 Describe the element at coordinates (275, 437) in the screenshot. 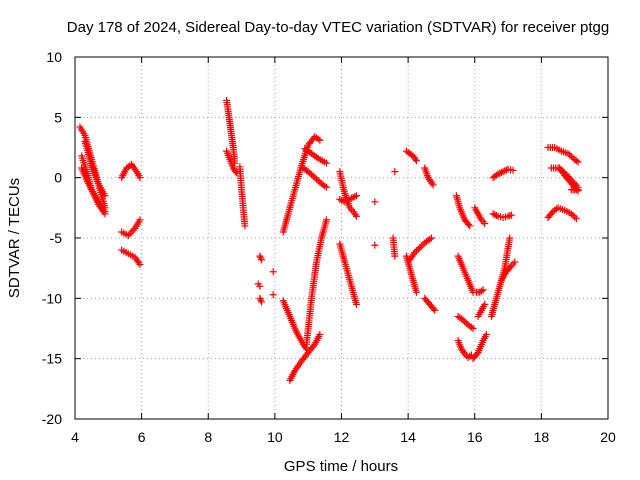

I see `x-tick-label: 10` at that location.